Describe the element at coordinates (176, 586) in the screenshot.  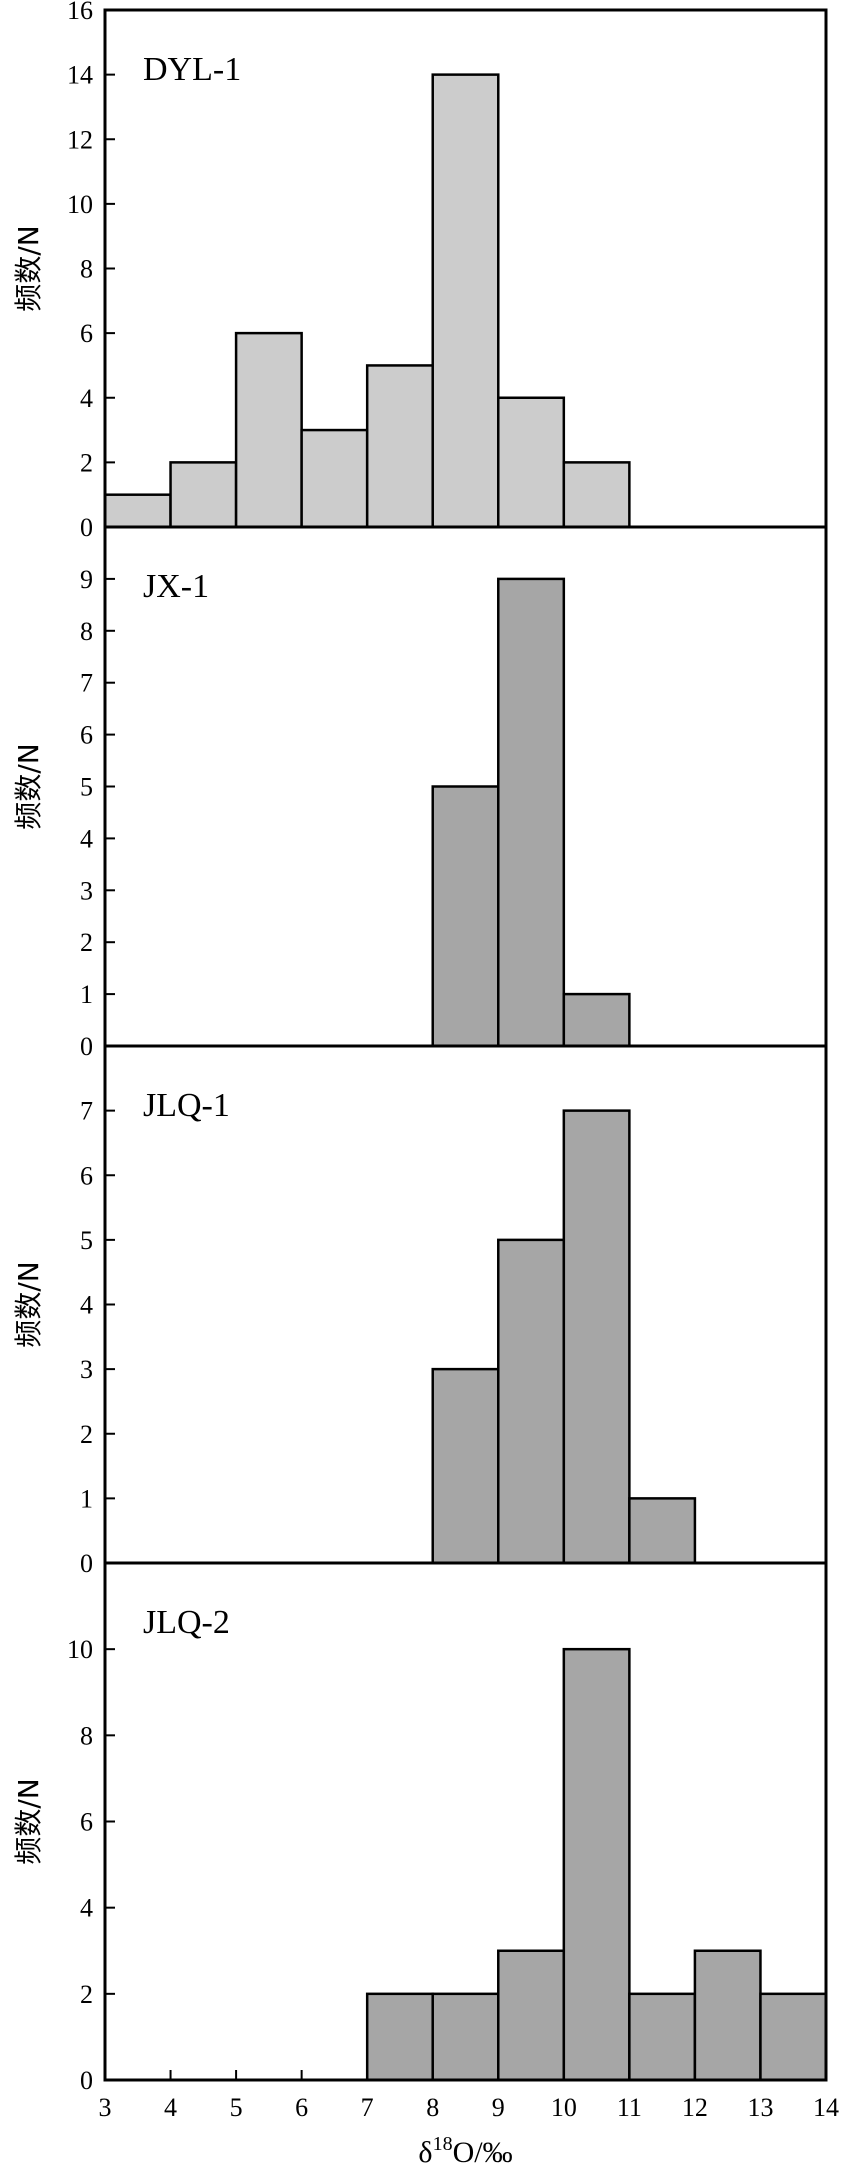
I see `panel-label: JX-1` at that location.